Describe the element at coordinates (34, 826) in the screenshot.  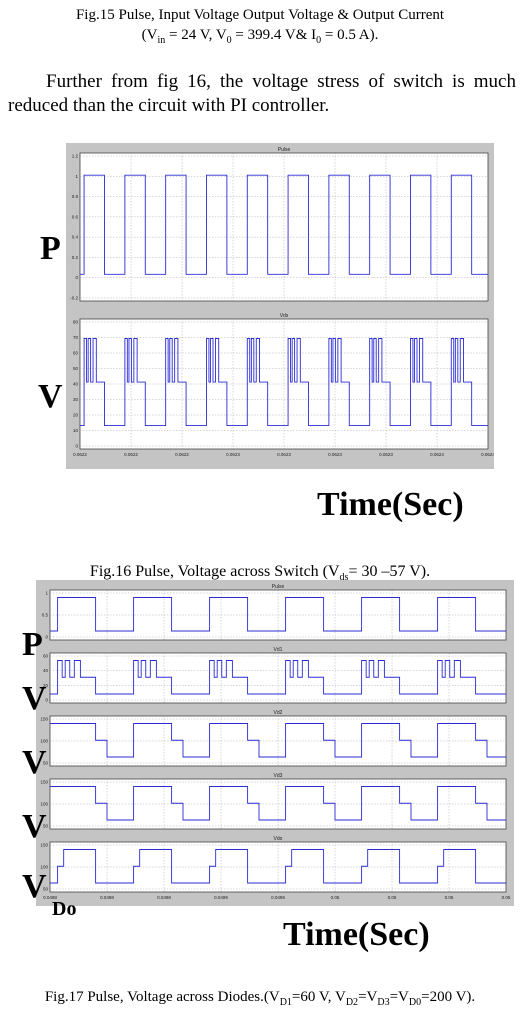
I see `fig17-label-v3: V` at that location.